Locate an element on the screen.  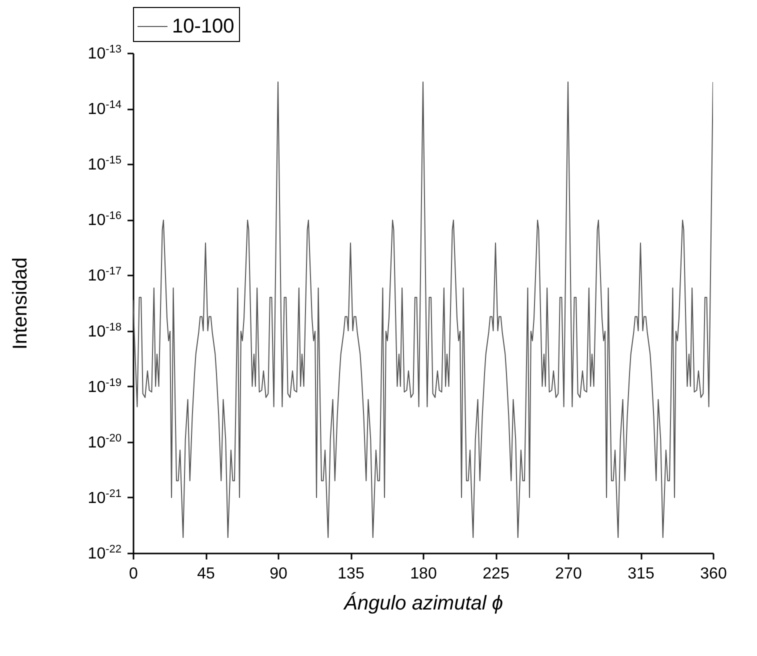
y-tick-label: 10$^{-20}$ is located at coordinates (105, 442).